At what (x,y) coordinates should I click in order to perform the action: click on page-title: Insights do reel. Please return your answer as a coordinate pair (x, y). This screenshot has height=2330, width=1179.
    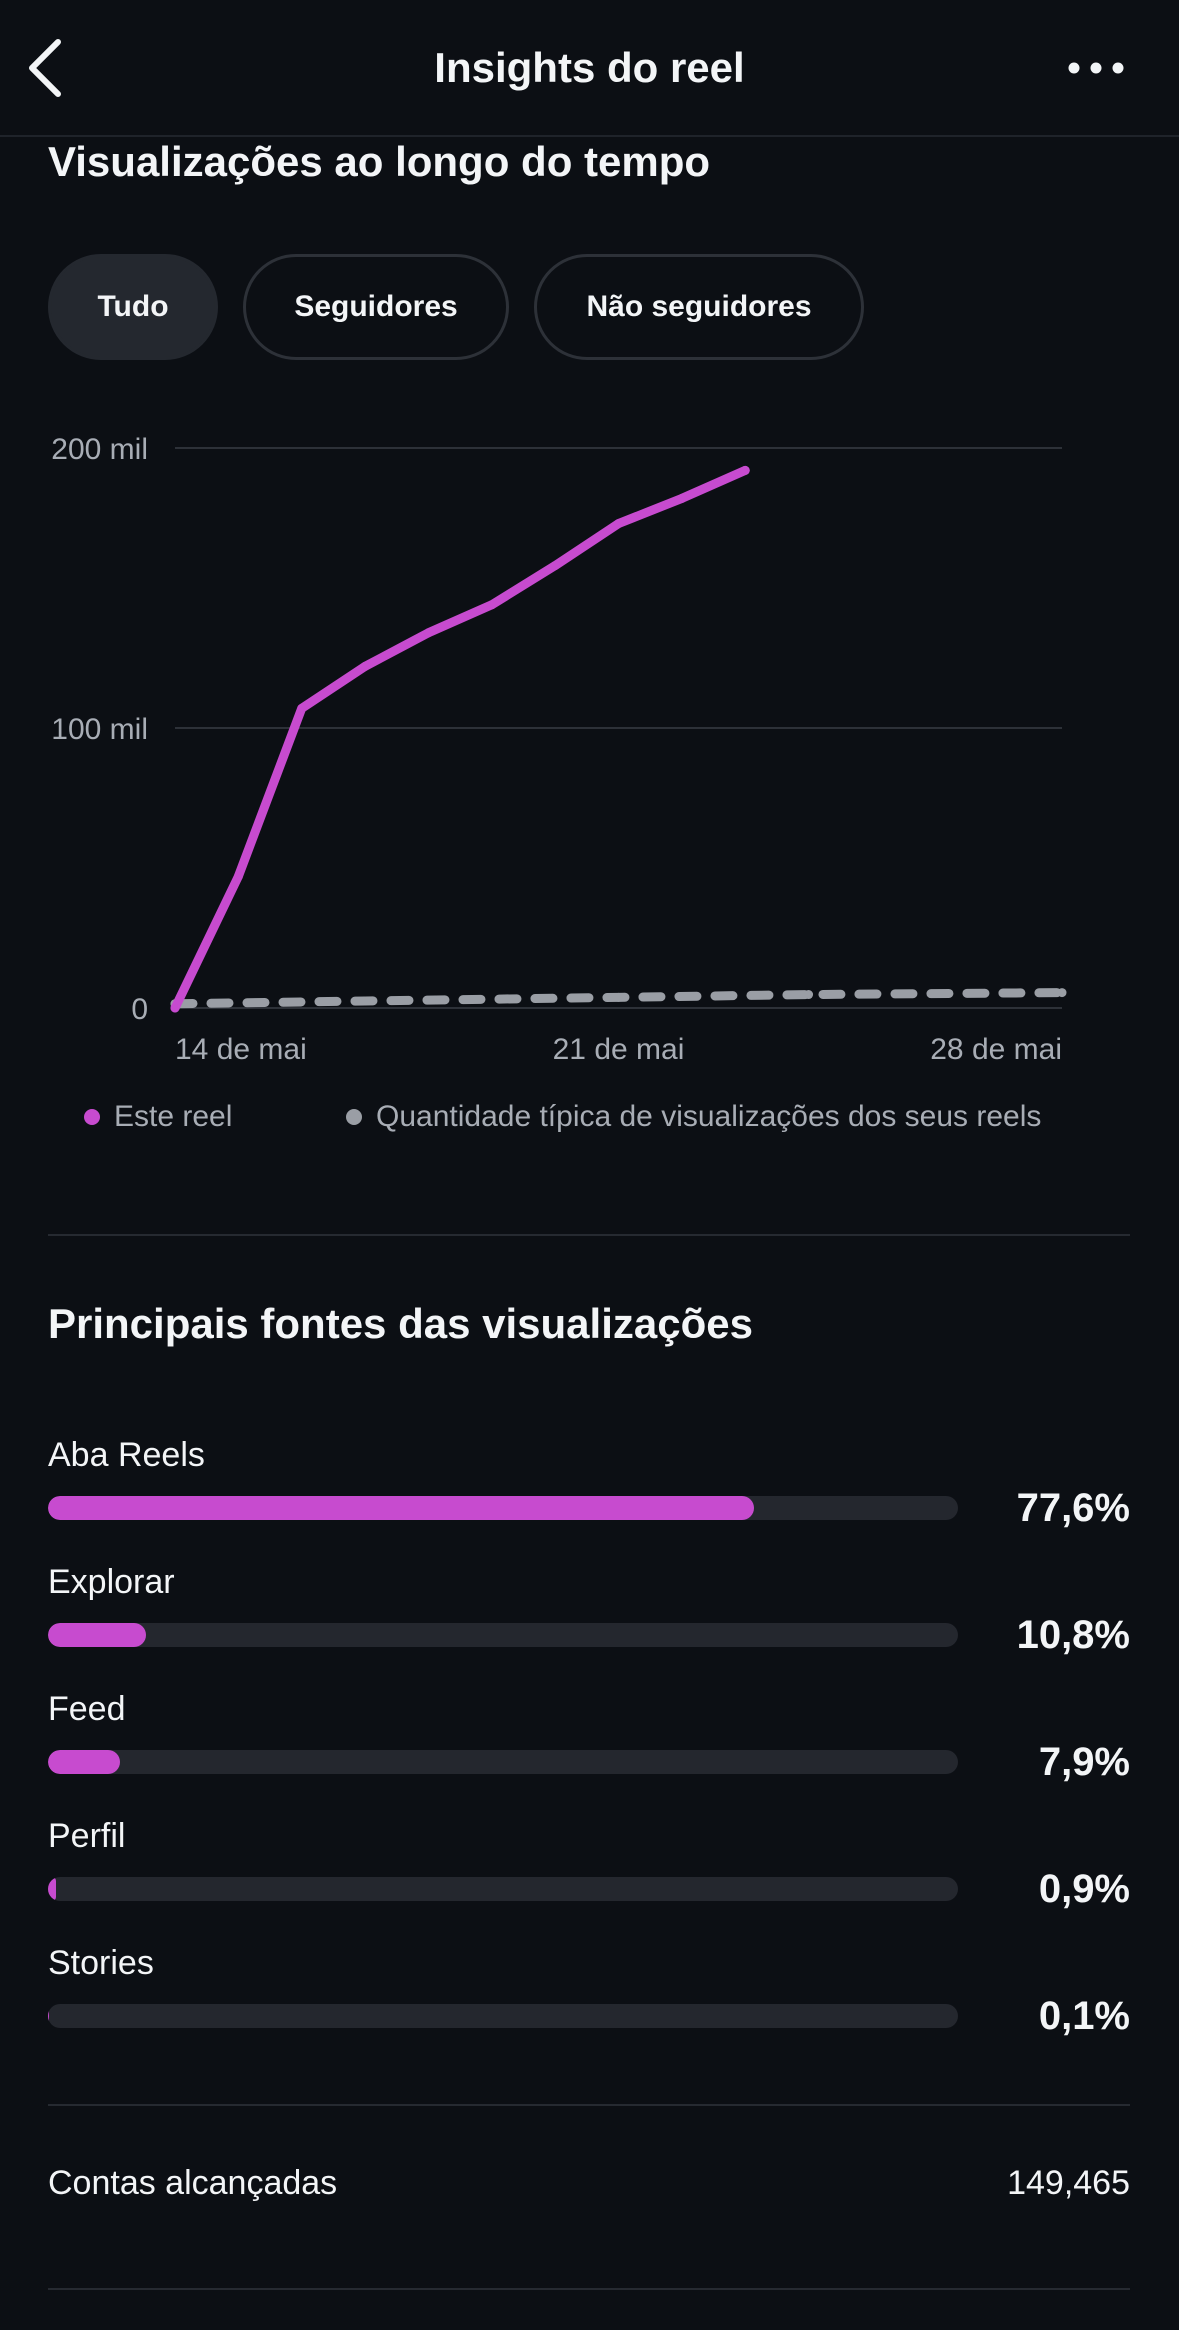
    Looking at the image, I should click on (589, 67).